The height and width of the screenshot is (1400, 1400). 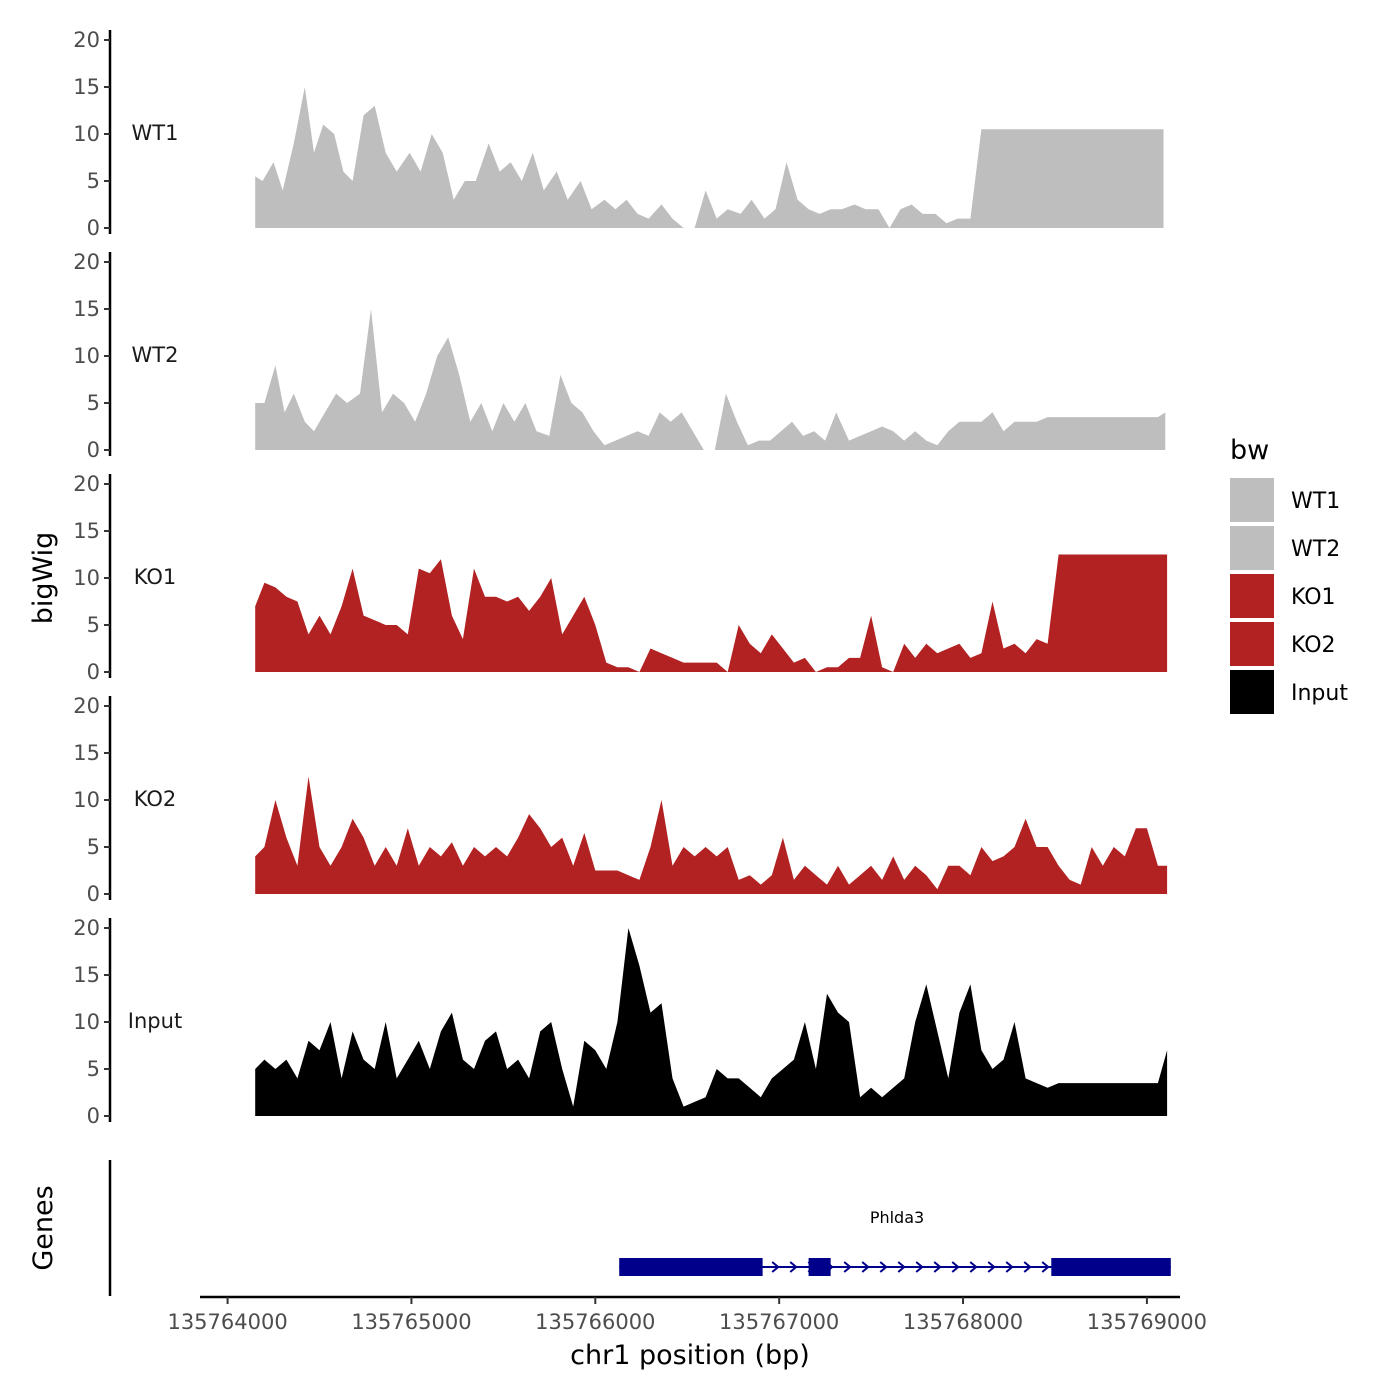 What do you see at coordinates (1315, 549) in the screenshot?
I see `legend-label: WT2` at bounding box center [1315, 549].